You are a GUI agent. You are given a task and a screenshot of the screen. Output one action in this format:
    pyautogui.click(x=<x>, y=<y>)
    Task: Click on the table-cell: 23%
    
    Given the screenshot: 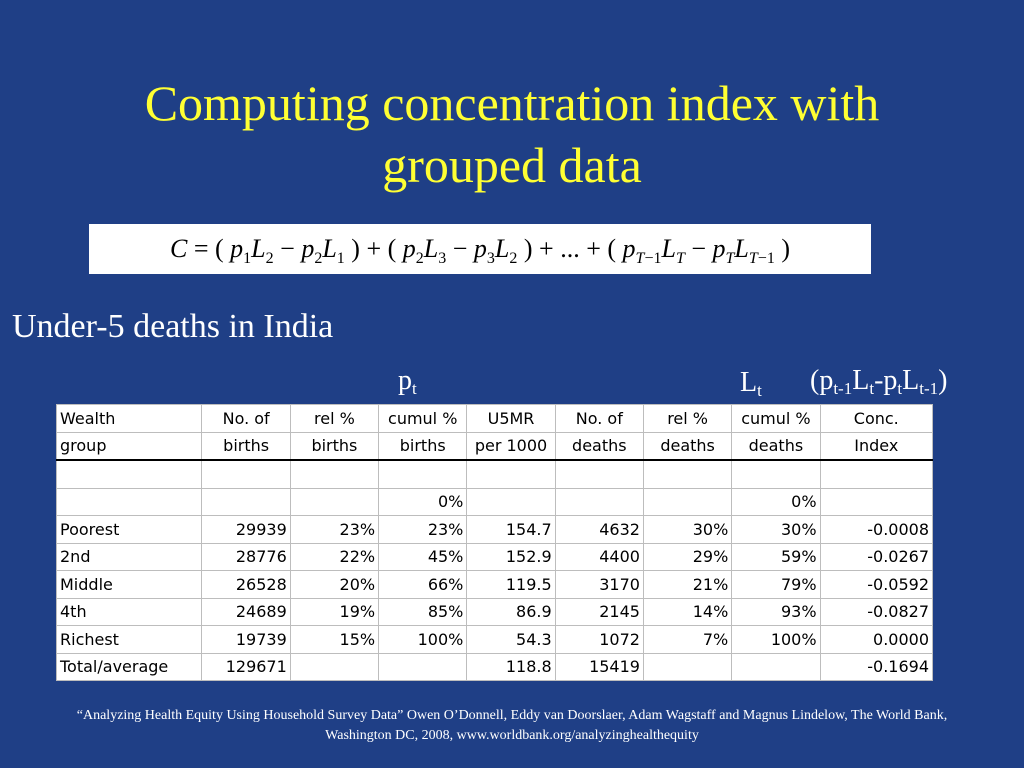 What is the action you would take?
    pyautogui.click(x=423, y=529)
    